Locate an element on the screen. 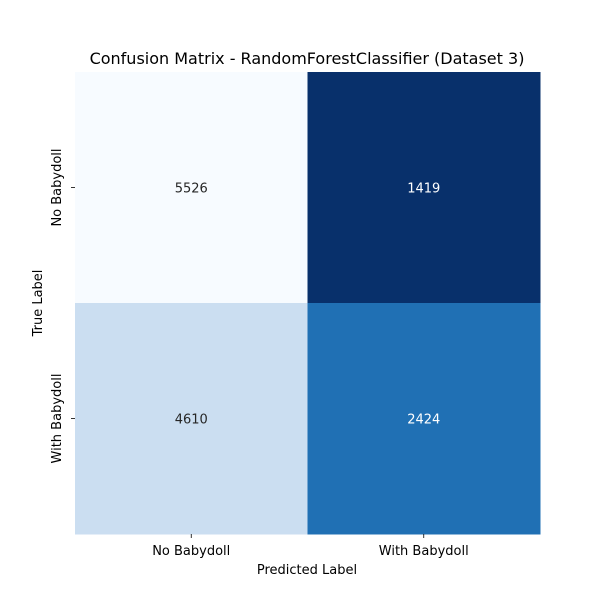  cell-value-r0-c0: 5526 is located at coordinates (191, 189).